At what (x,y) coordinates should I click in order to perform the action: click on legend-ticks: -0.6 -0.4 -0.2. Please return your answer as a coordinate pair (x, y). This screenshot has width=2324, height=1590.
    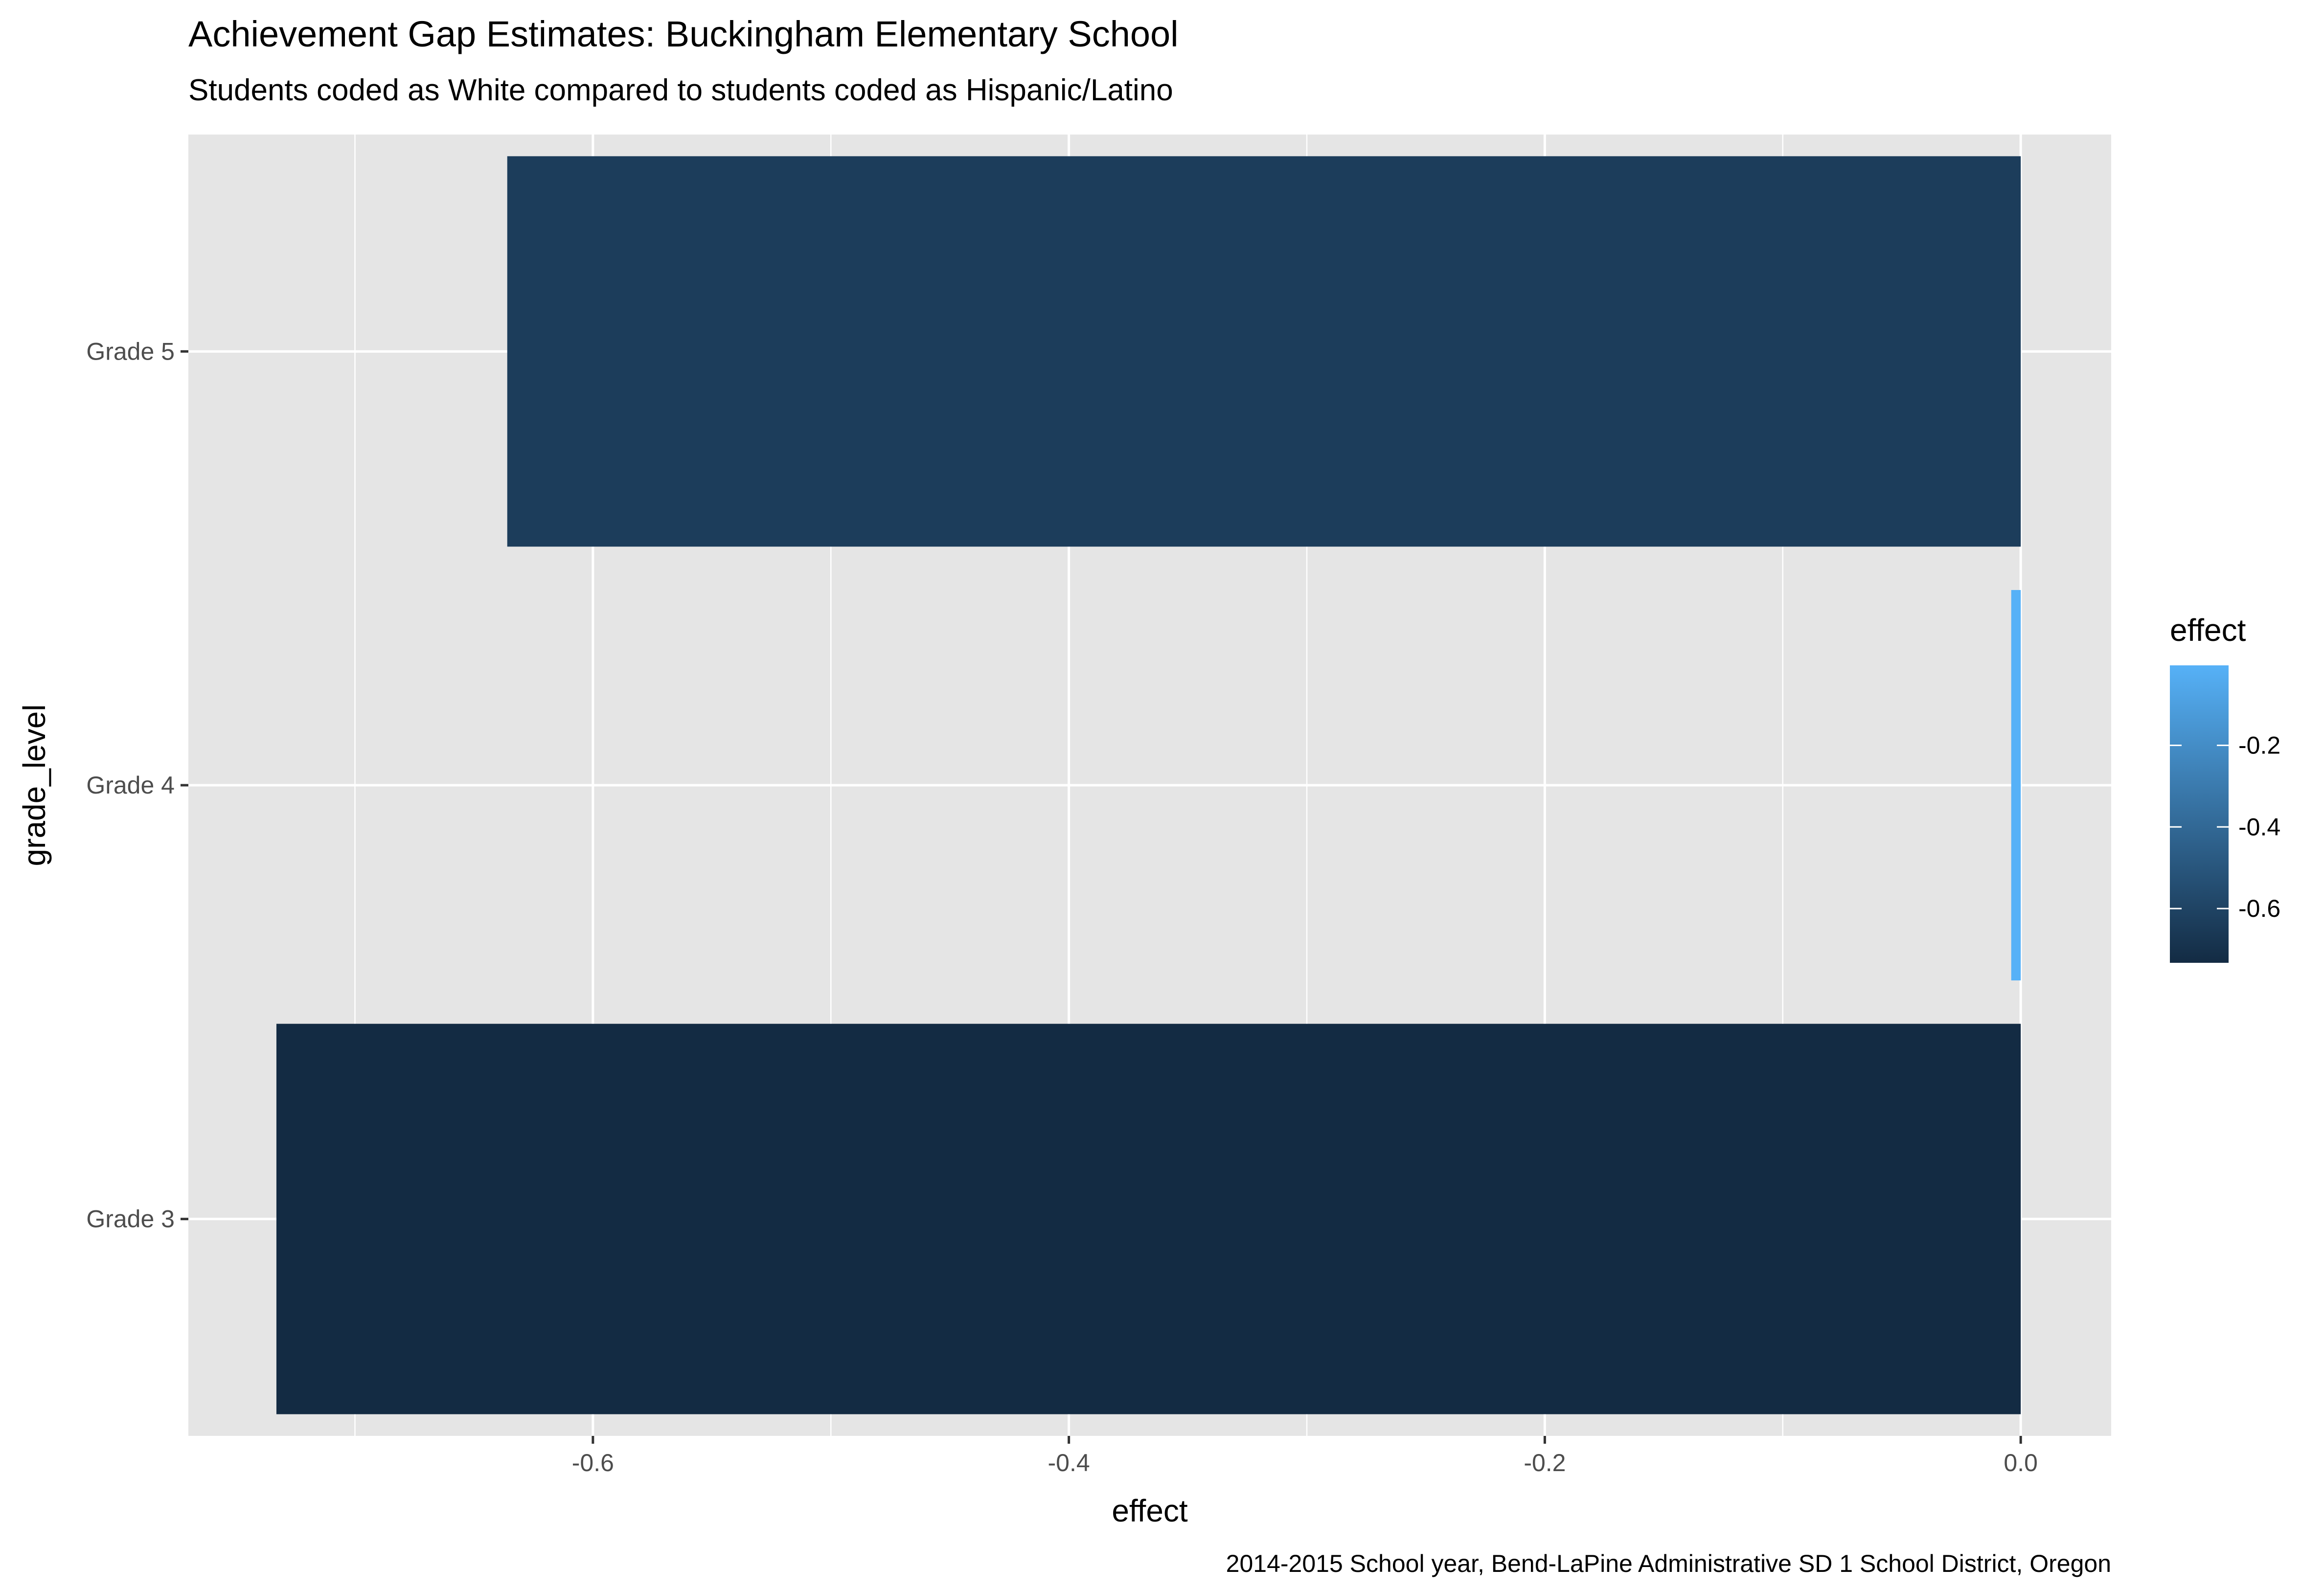
    Looking at the image, I should click on (2225, 827).